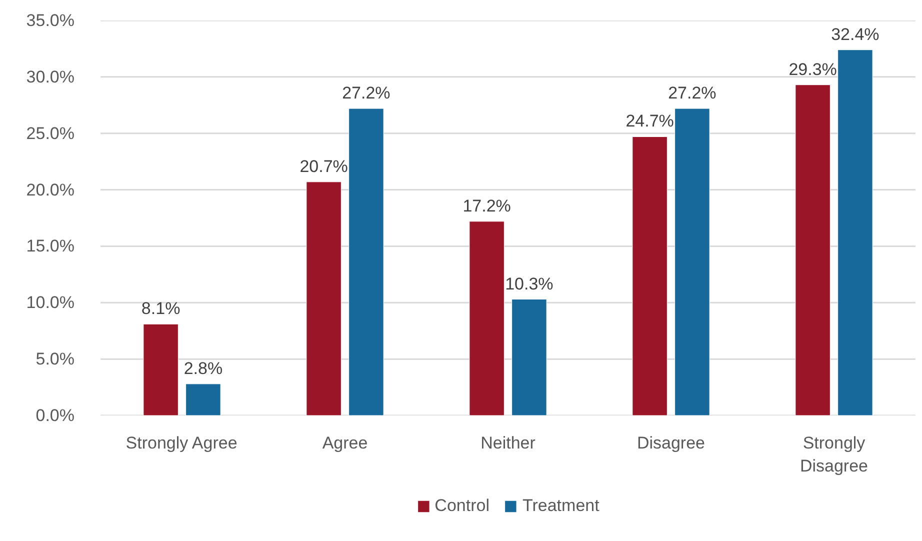 This screenshot has width=922, height=541. What do you see at coordinates (50, 302) in the screenshot?
I see `y-tick-label: 10.0%` at bounding box center [50, 302].